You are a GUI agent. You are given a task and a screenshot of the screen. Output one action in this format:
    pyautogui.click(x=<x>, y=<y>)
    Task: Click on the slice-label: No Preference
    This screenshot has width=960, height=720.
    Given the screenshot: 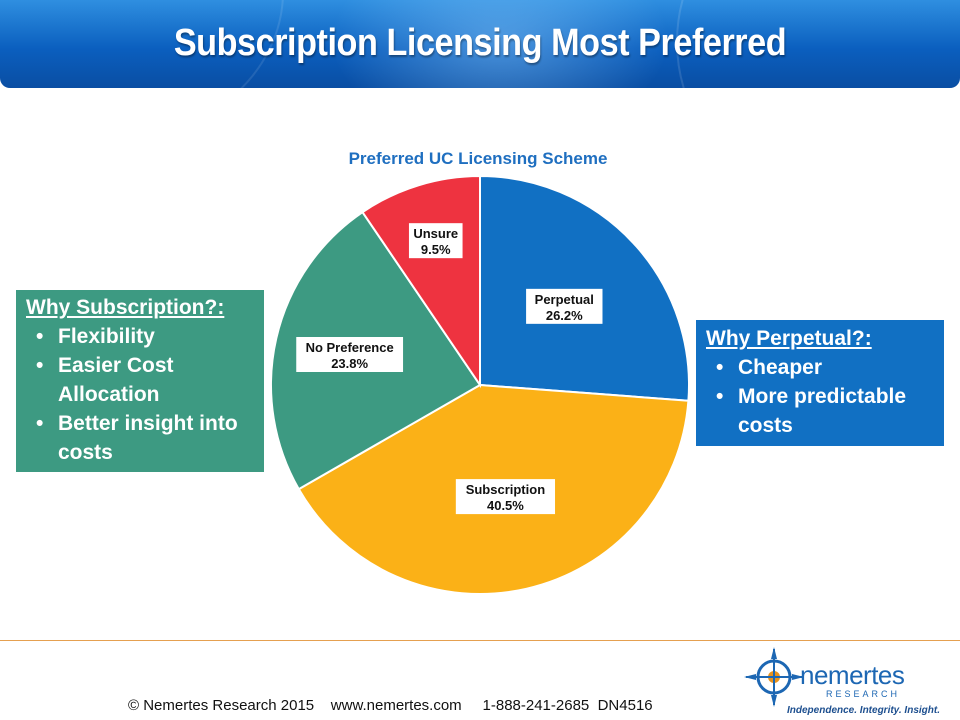 What is the action you would take?
    pyautogui.click(x=350, y=347)
    